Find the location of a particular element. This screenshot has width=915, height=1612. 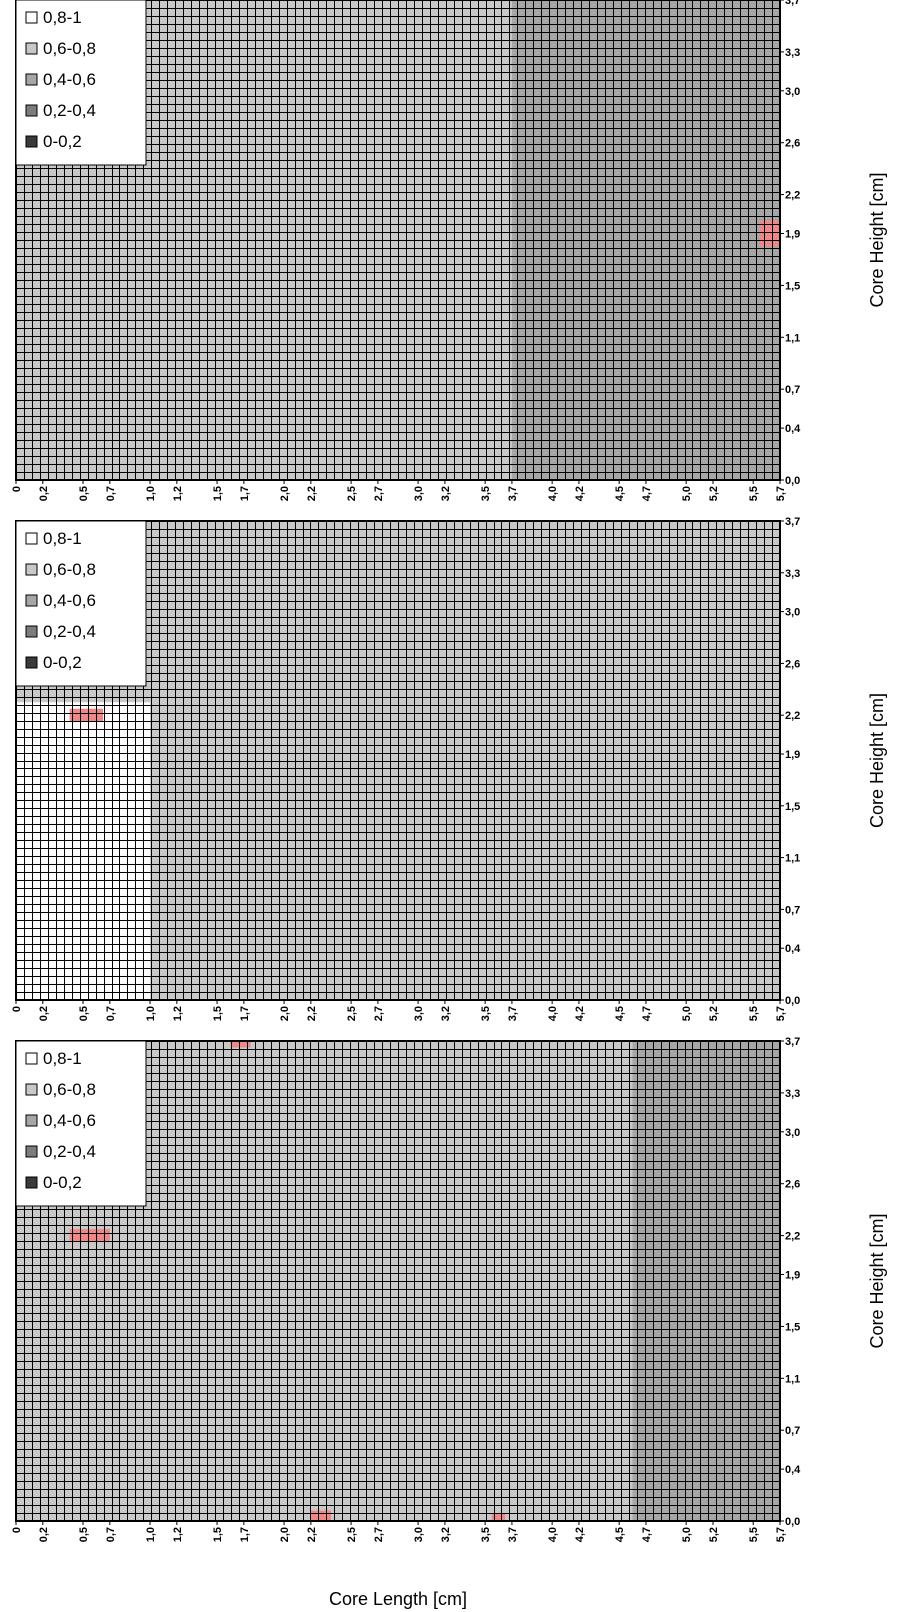

y-tick-label: 0,0 is located at coordinates (792, 1522).